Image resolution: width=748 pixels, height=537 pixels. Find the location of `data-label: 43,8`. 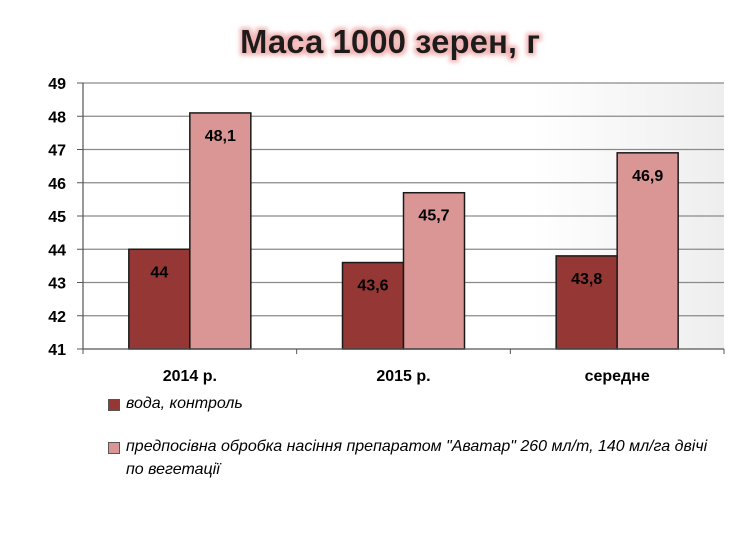

data-label: 43,8 is located at coordinates (586, 279).